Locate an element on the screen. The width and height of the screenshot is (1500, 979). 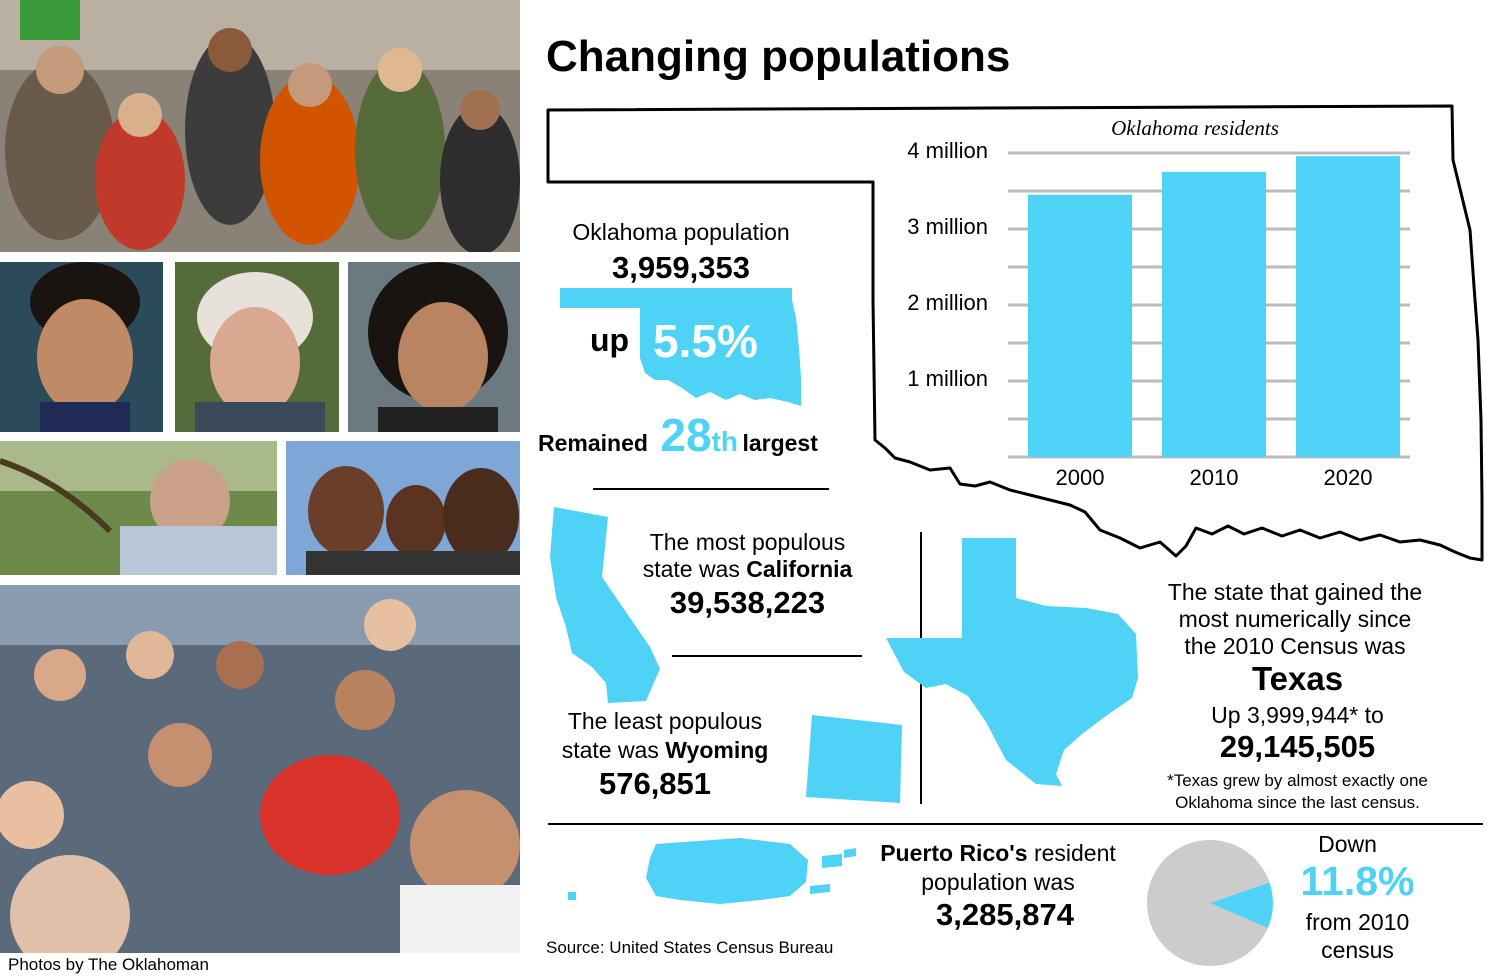
pr-change-from1: from 2010 is located at coordinates (1357, 922).